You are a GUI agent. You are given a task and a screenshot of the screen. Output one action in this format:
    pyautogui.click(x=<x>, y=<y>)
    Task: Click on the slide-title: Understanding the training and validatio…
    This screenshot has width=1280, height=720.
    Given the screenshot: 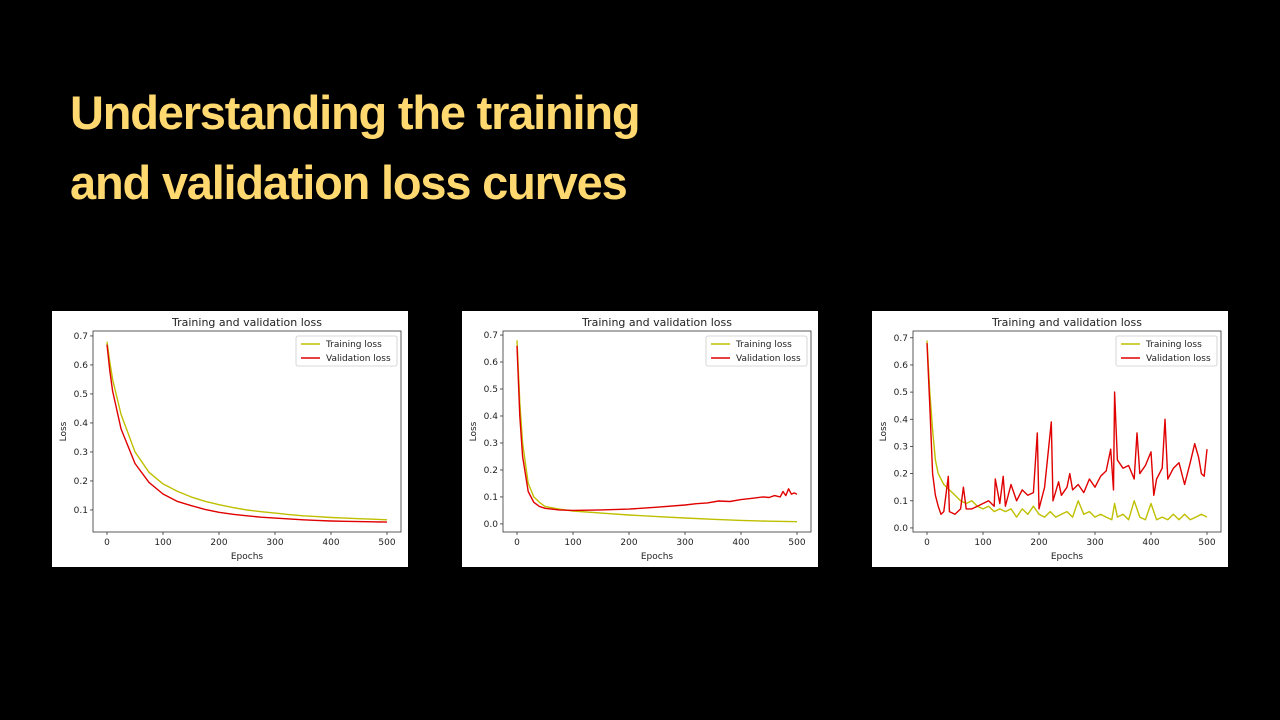 What is the action you would take?
    pyautogui.click(x=355, y=148)
    